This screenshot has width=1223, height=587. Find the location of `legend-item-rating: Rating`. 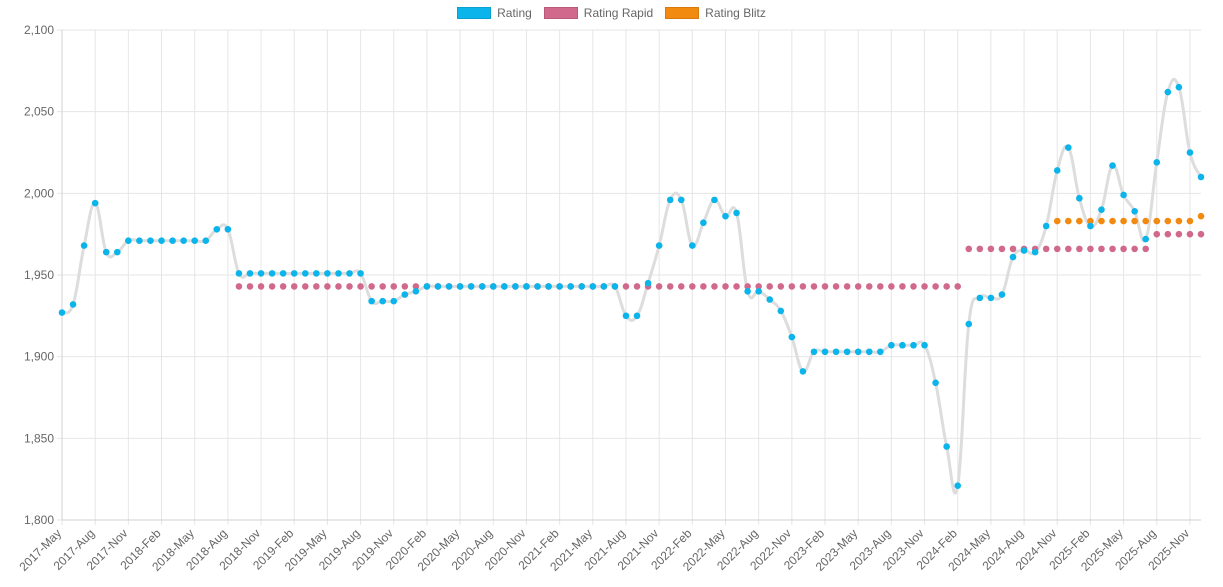

legend-item-rating: Rating is located at coordinates (494, 13).